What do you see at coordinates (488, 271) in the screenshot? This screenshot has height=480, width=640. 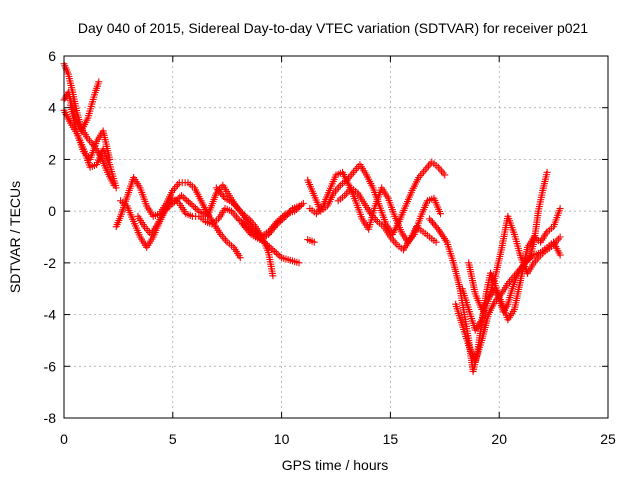 I see `series-s14` at bounding box center [488, 271].